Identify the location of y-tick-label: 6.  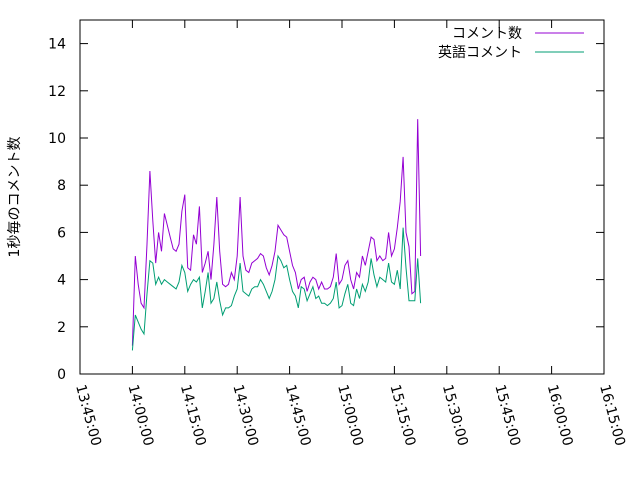
(61, 233).